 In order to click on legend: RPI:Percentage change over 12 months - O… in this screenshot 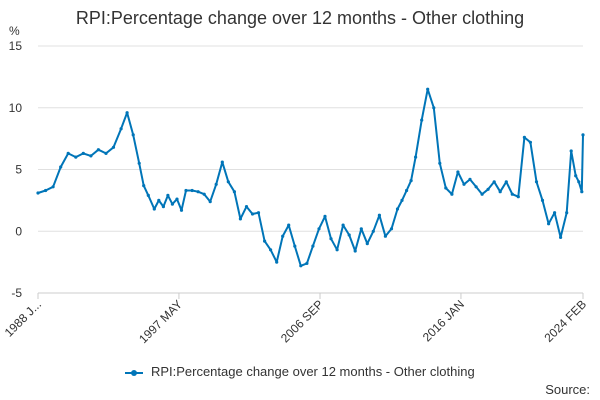, I will do `click(300, 371)`.